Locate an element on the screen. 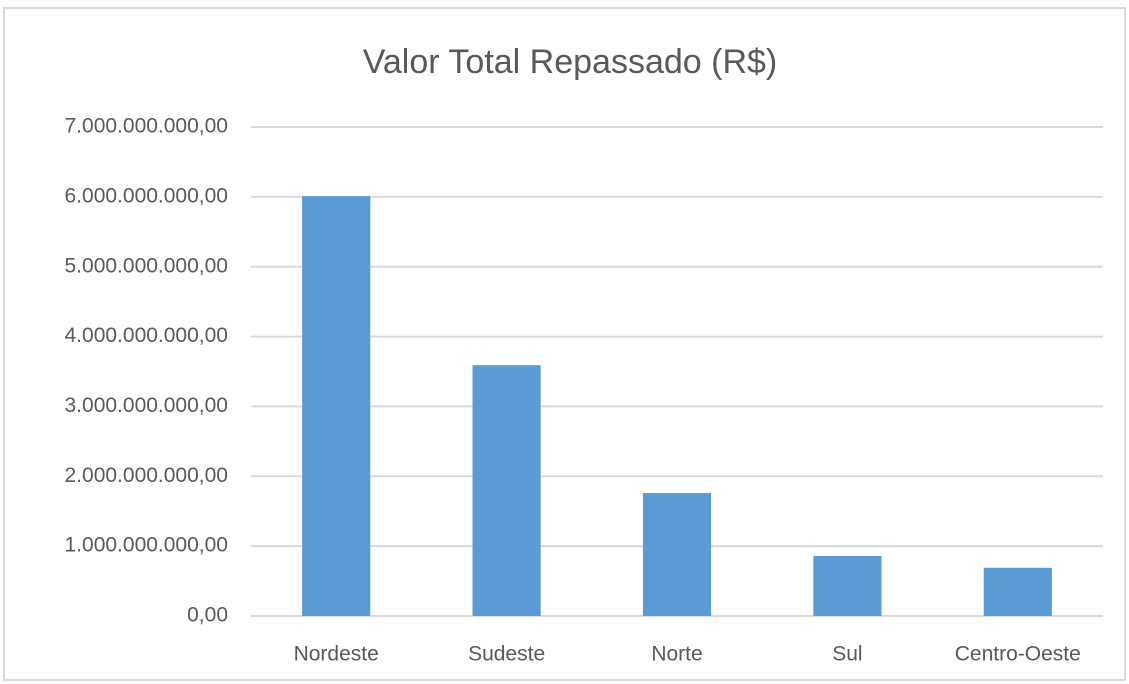 This screenshot has width=1129, height=684. x-tick-label: Centro-Oeste is located at coordinates (1018, 654).